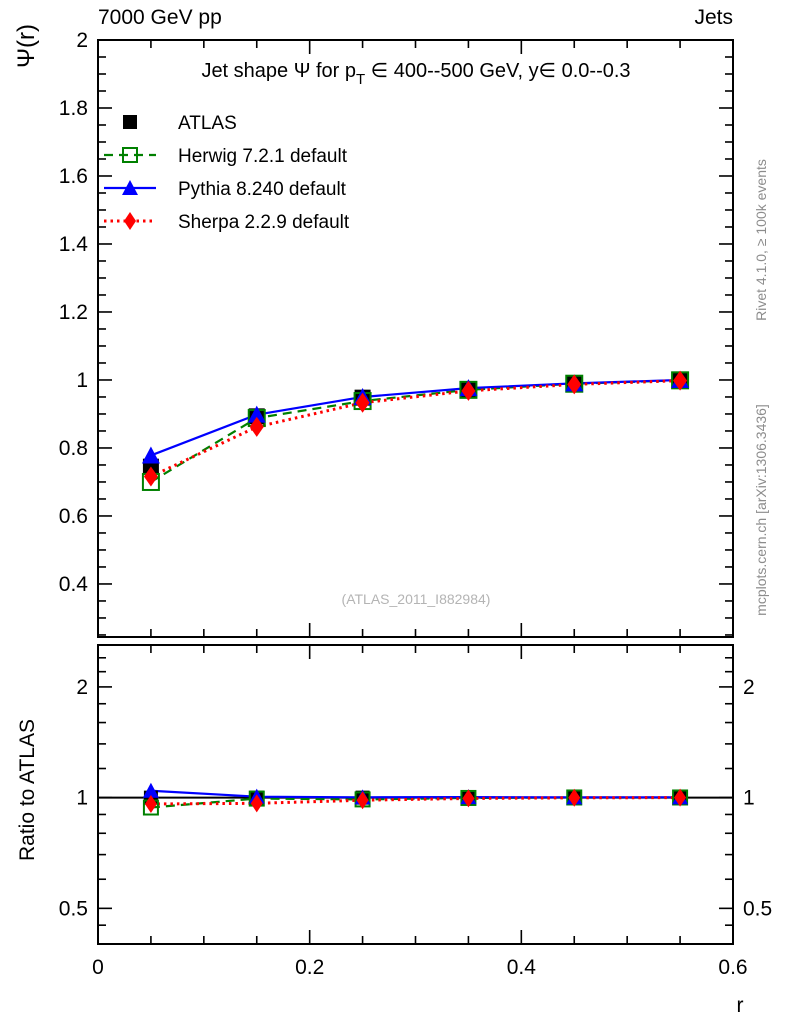 The image size is (786, 1024). Describe the element at coordinates (73, 108) in the screenshot. I see `y-tick-label: 1.8` at that location.